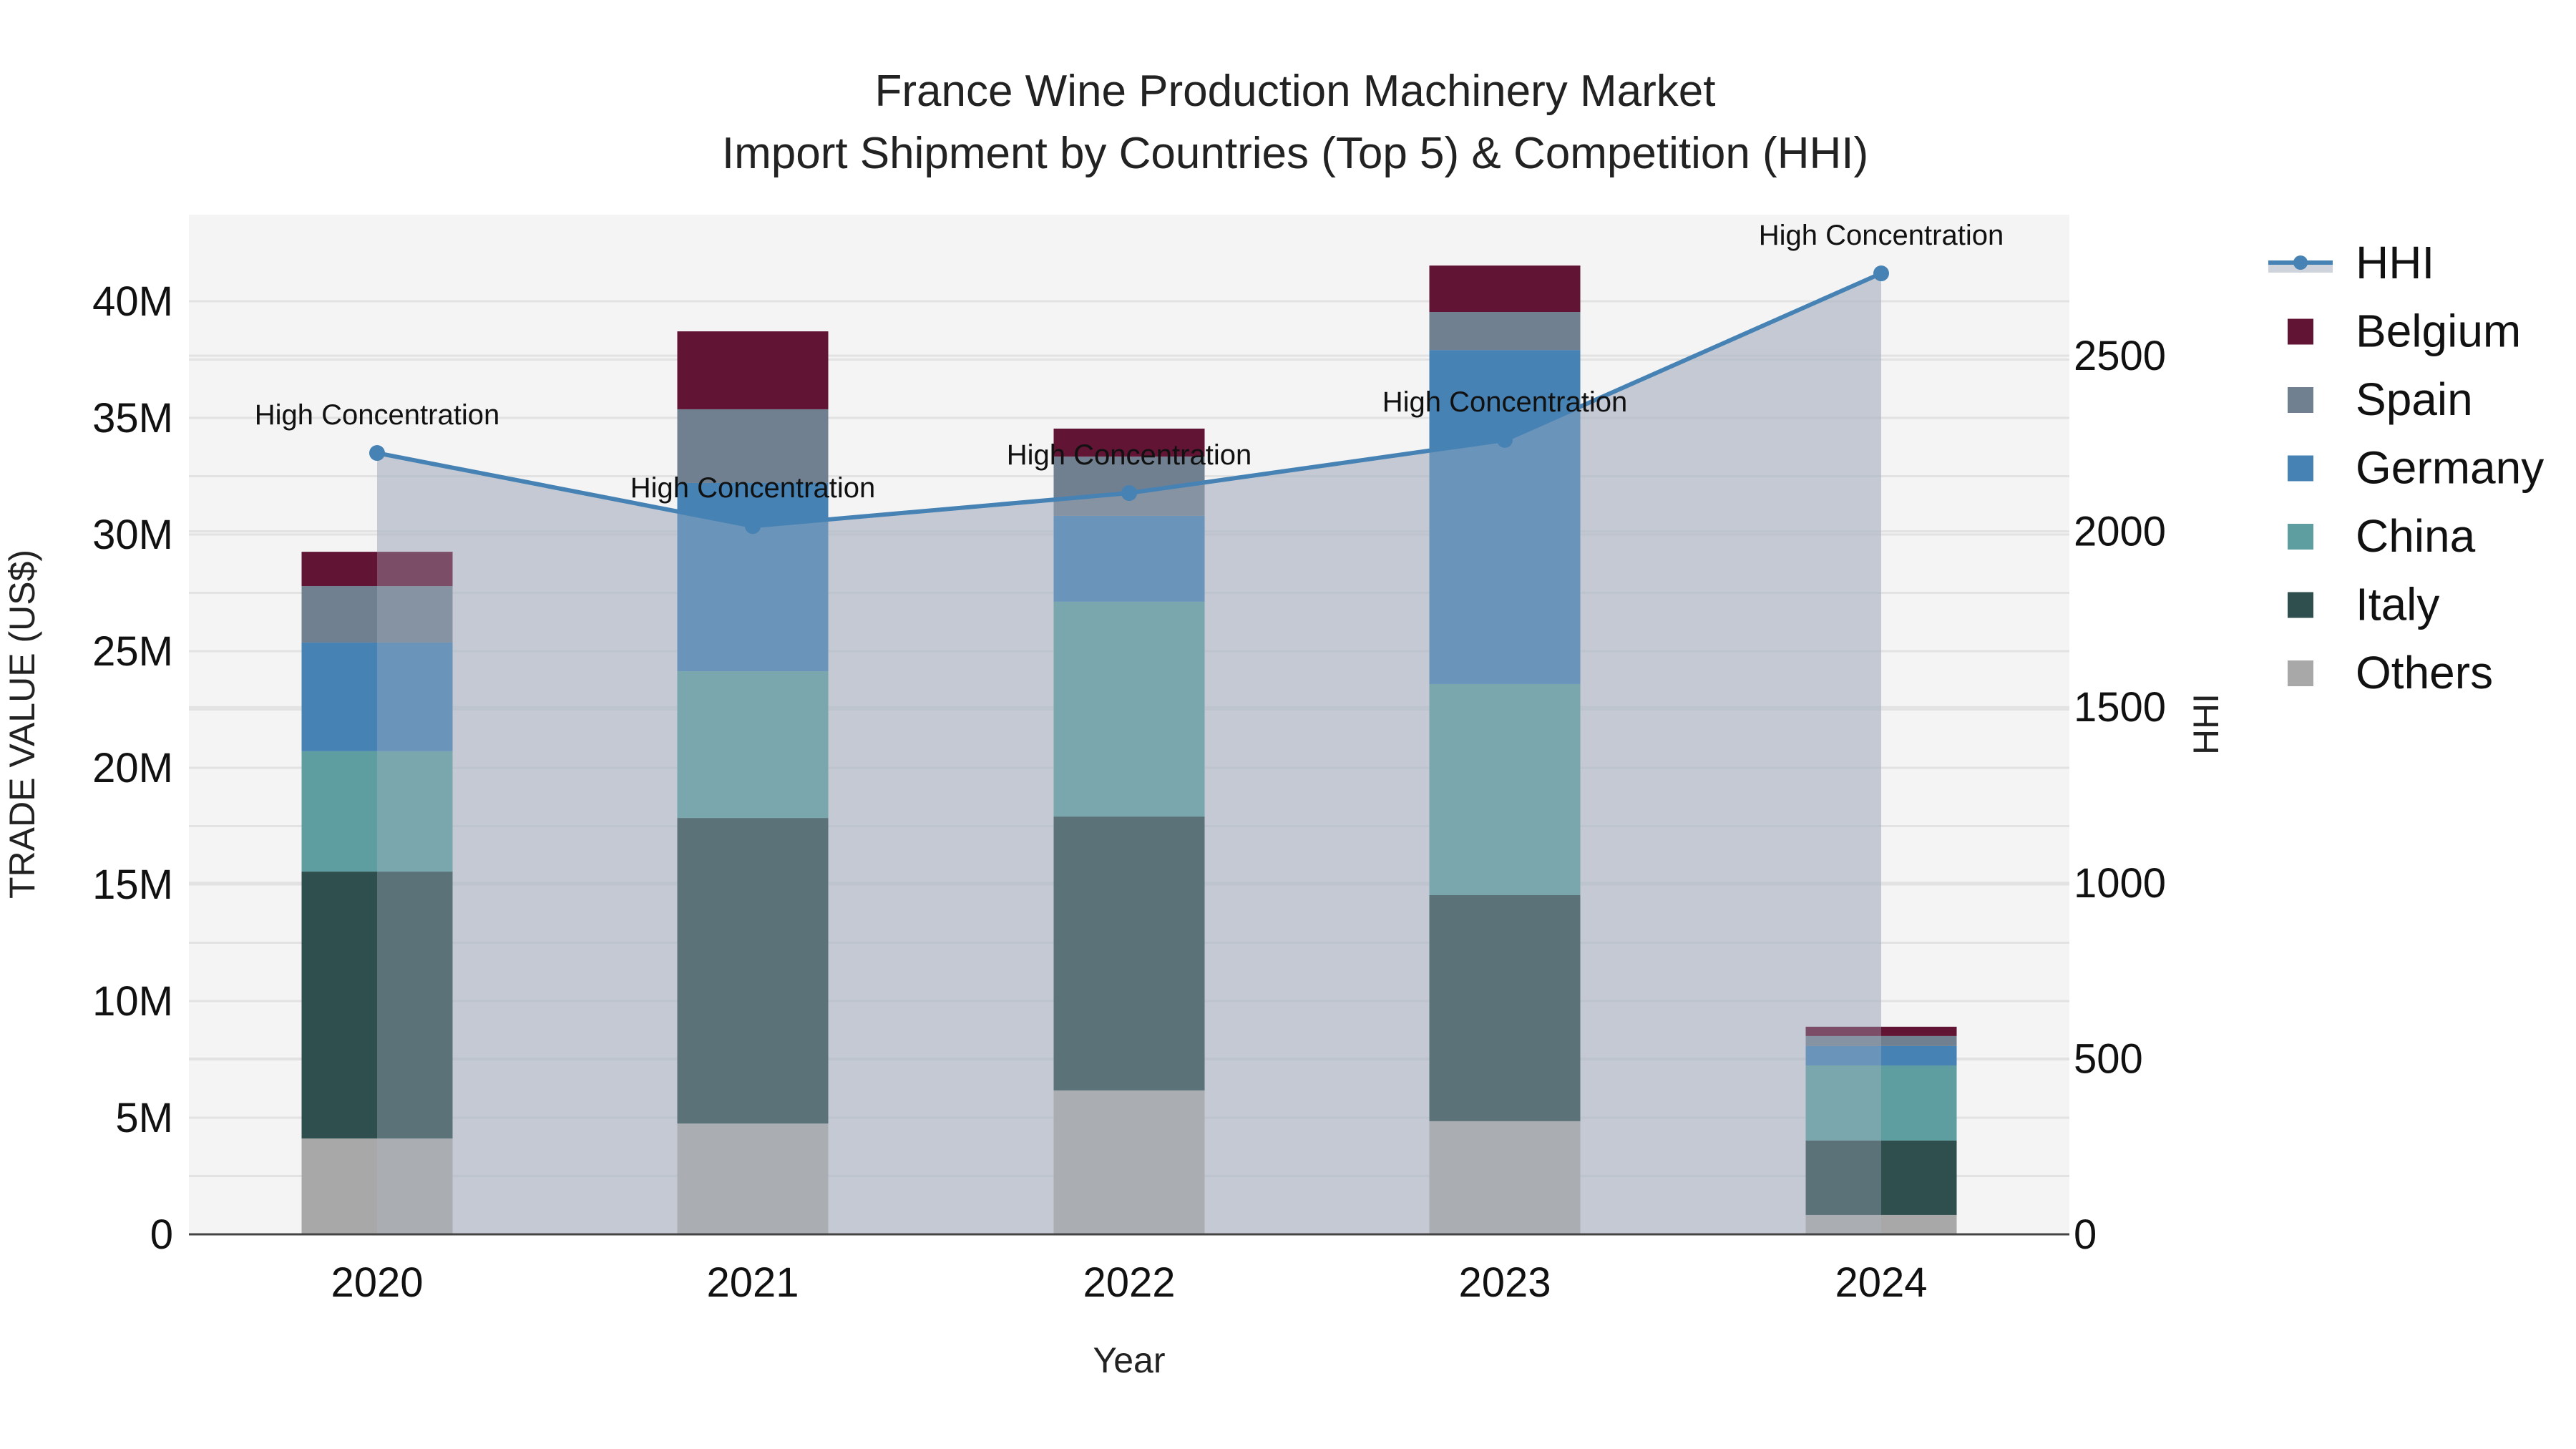  I want to click on legend-label: Others, so click(2424, 672).